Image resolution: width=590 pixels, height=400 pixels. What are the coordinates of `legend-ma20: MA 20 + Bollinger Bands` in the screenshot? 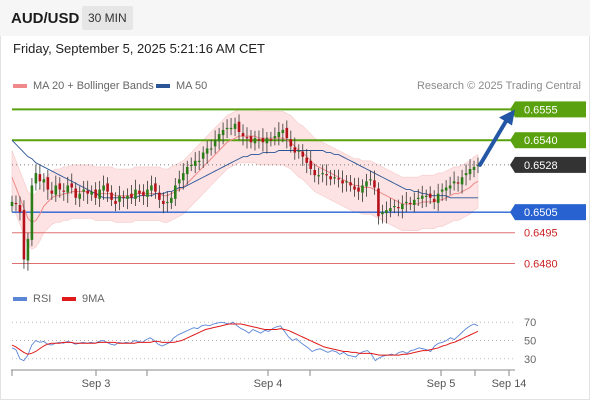 It's located at (83, 86).